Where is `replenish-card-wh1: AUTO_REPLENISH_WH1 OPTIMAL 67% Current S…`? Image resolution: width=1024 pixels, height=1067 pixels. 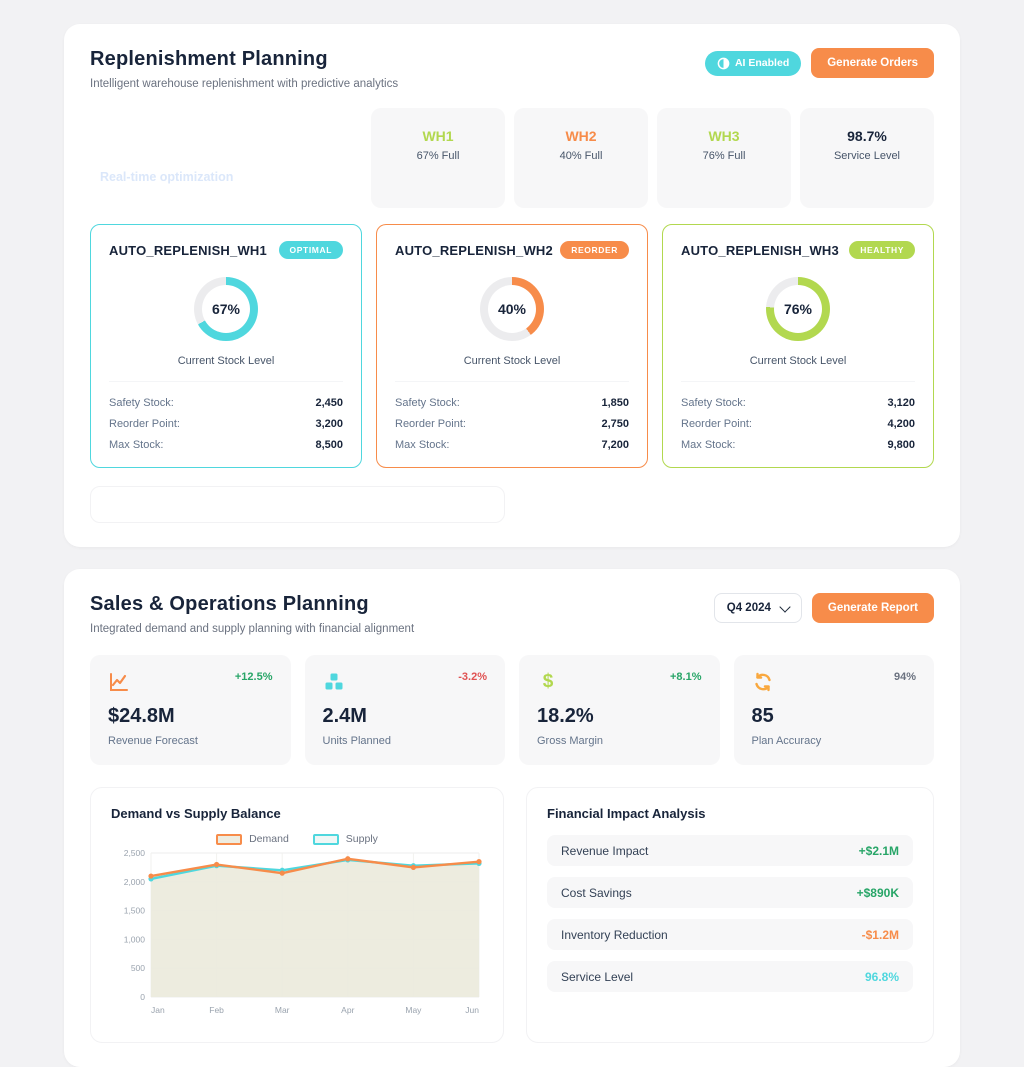
replenish-card-wh1: AUTO_REPLENISH_WH1 OPTIMAL 67% Current S… is located at coordinates (226, 346).